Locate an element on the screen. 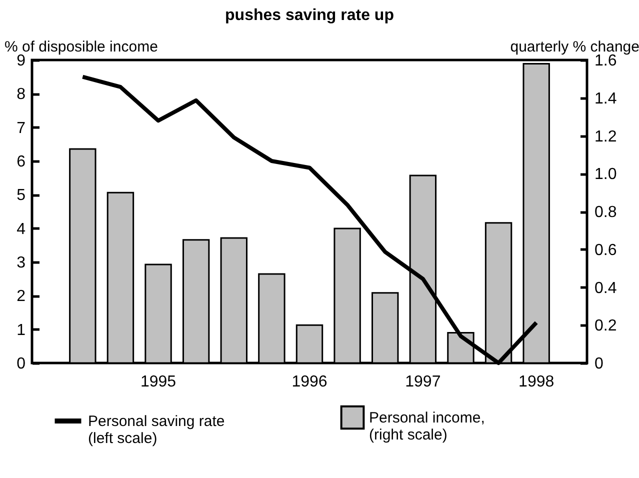 The image size is (639, 478). y2-tick-label: 0 is located at coordinates (599, 364).